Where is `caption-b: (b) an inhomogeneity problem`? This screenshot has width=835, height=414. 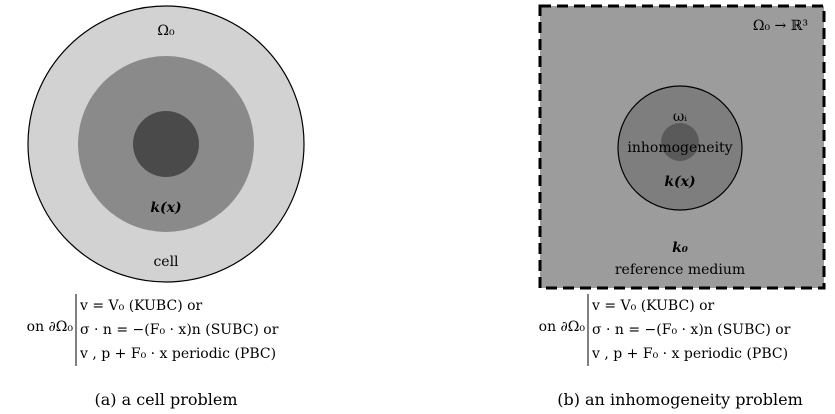
caption-b: (b) an inhomogeneity problem is located at coordinates (680, 399).